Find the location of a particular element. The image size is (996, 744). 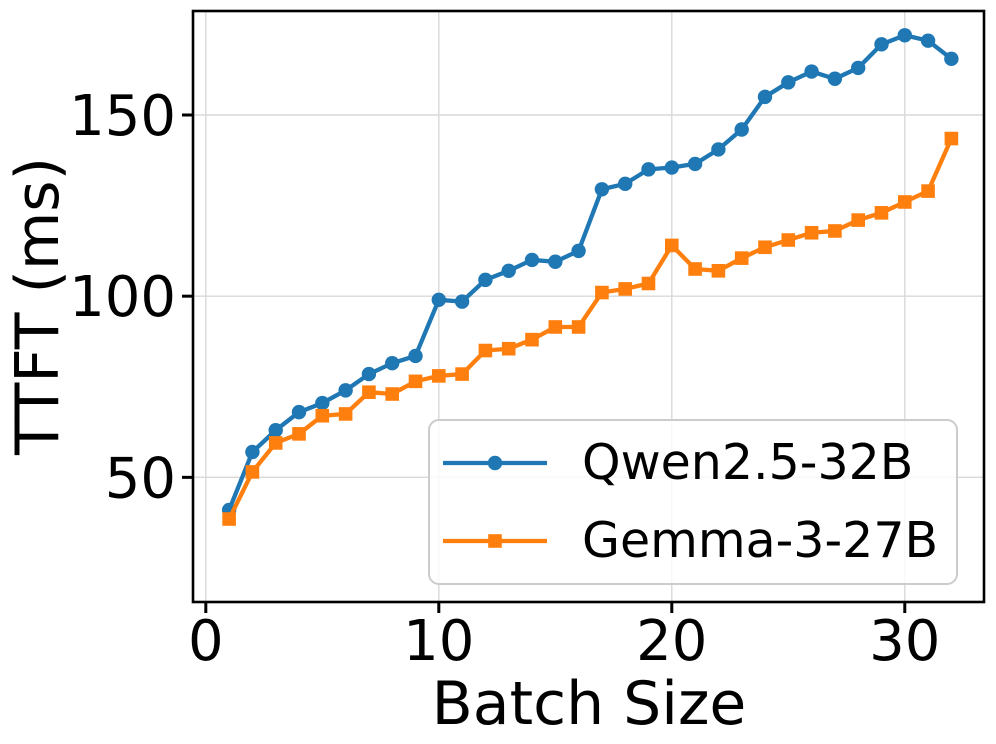

x-tick-label: 0 is located at coordinates (206, 641).